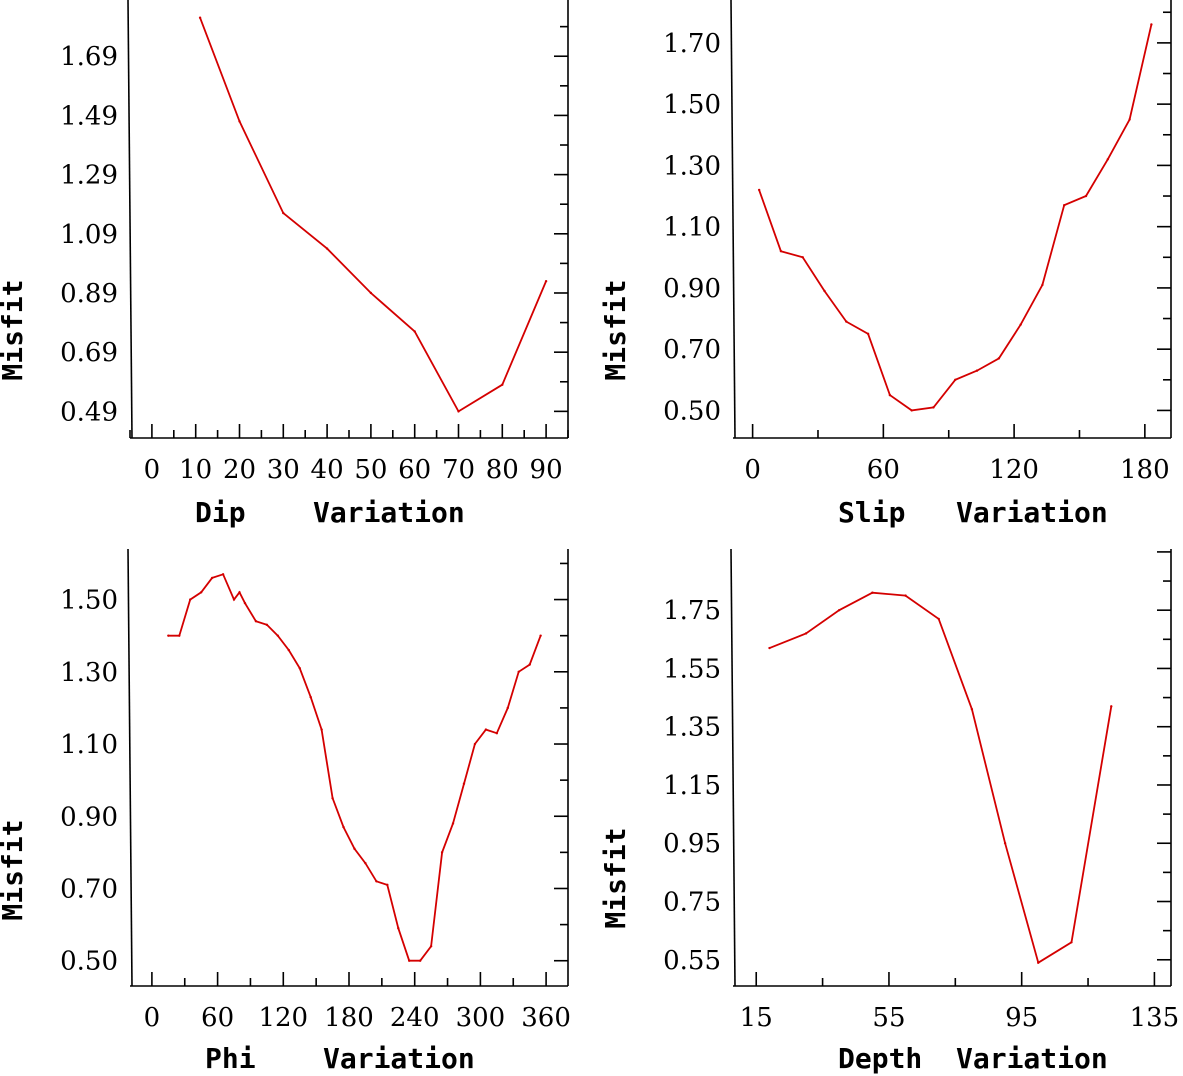 The image size is (1183, 1076). I want to click on x-axis-title: Dip Variation, so click(330, 512).